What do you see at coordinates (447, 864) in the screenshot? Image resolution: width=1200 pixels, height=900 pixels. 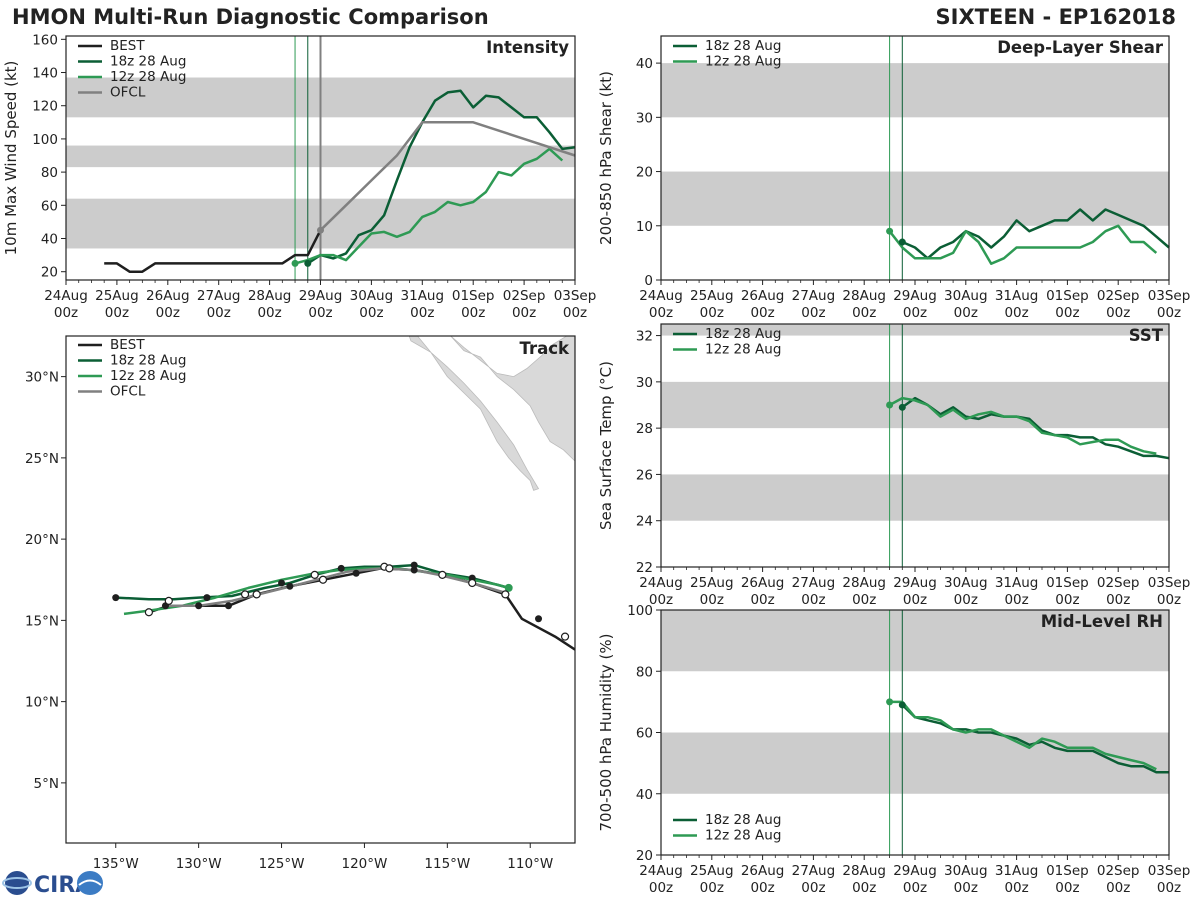 I see `lon-tick-label: 115°W` at bounding box center [447, 864].